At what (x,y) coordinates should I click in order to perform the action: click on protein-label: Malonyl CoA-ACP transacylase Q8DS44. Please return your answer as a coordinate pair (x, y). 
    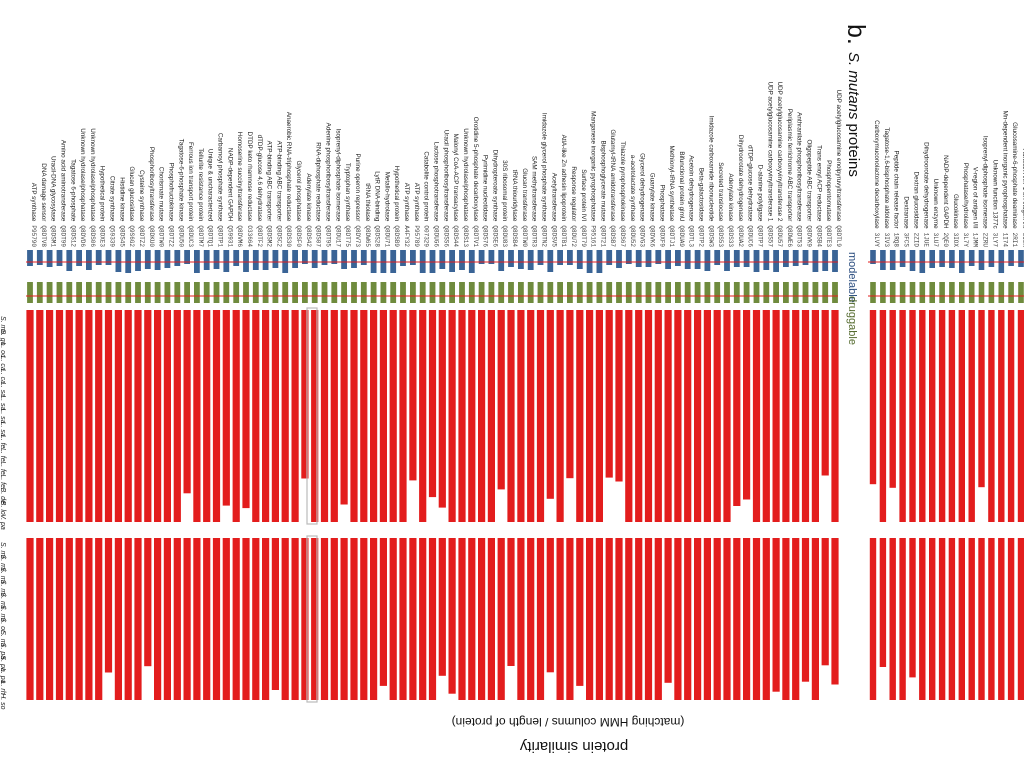
    Looking at the image, I should click on (455, 191).